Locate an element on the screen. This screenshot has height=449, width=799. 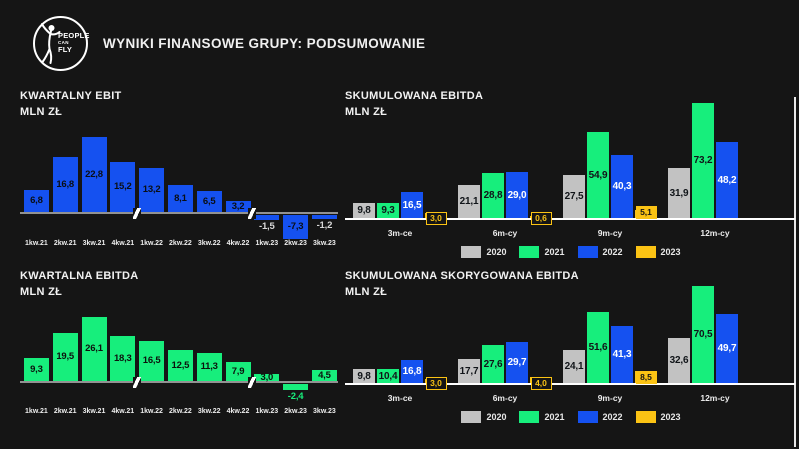
legend-swatch-2023 is located at coordinates (645, 417).